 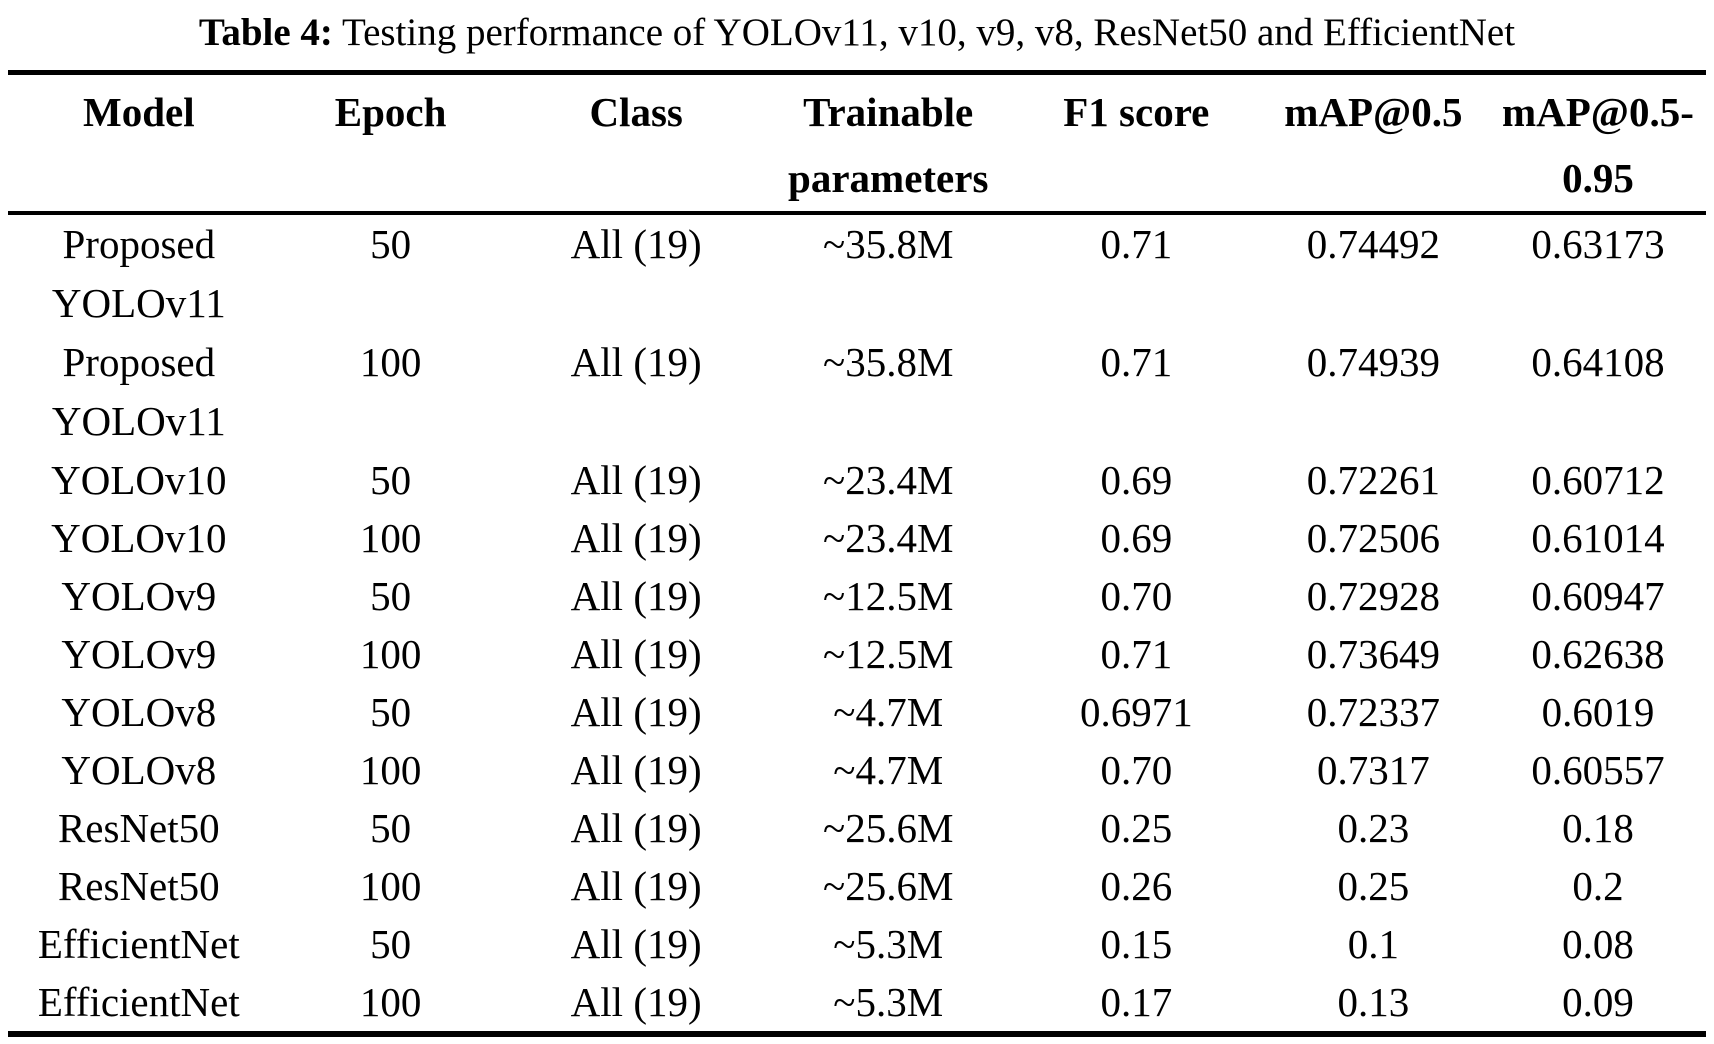 I want to click on cell-map5095: 0.62638, so click(x=1598, y=654).